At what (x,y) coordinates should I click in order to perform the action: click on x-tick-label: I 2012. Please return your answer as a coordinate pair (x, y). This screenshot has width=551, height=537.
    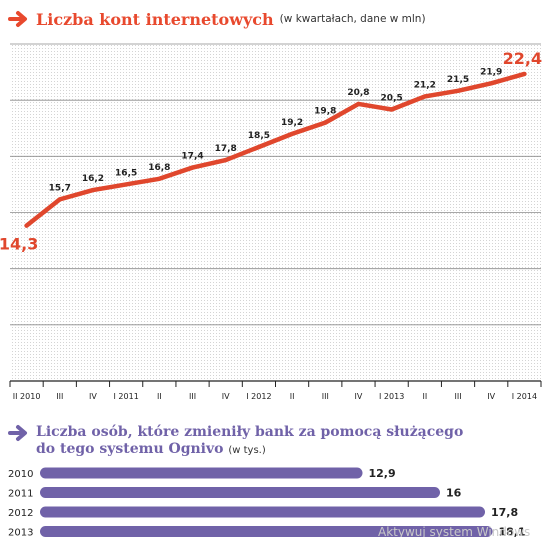
    Looking at the image, I should click on (258, 396).